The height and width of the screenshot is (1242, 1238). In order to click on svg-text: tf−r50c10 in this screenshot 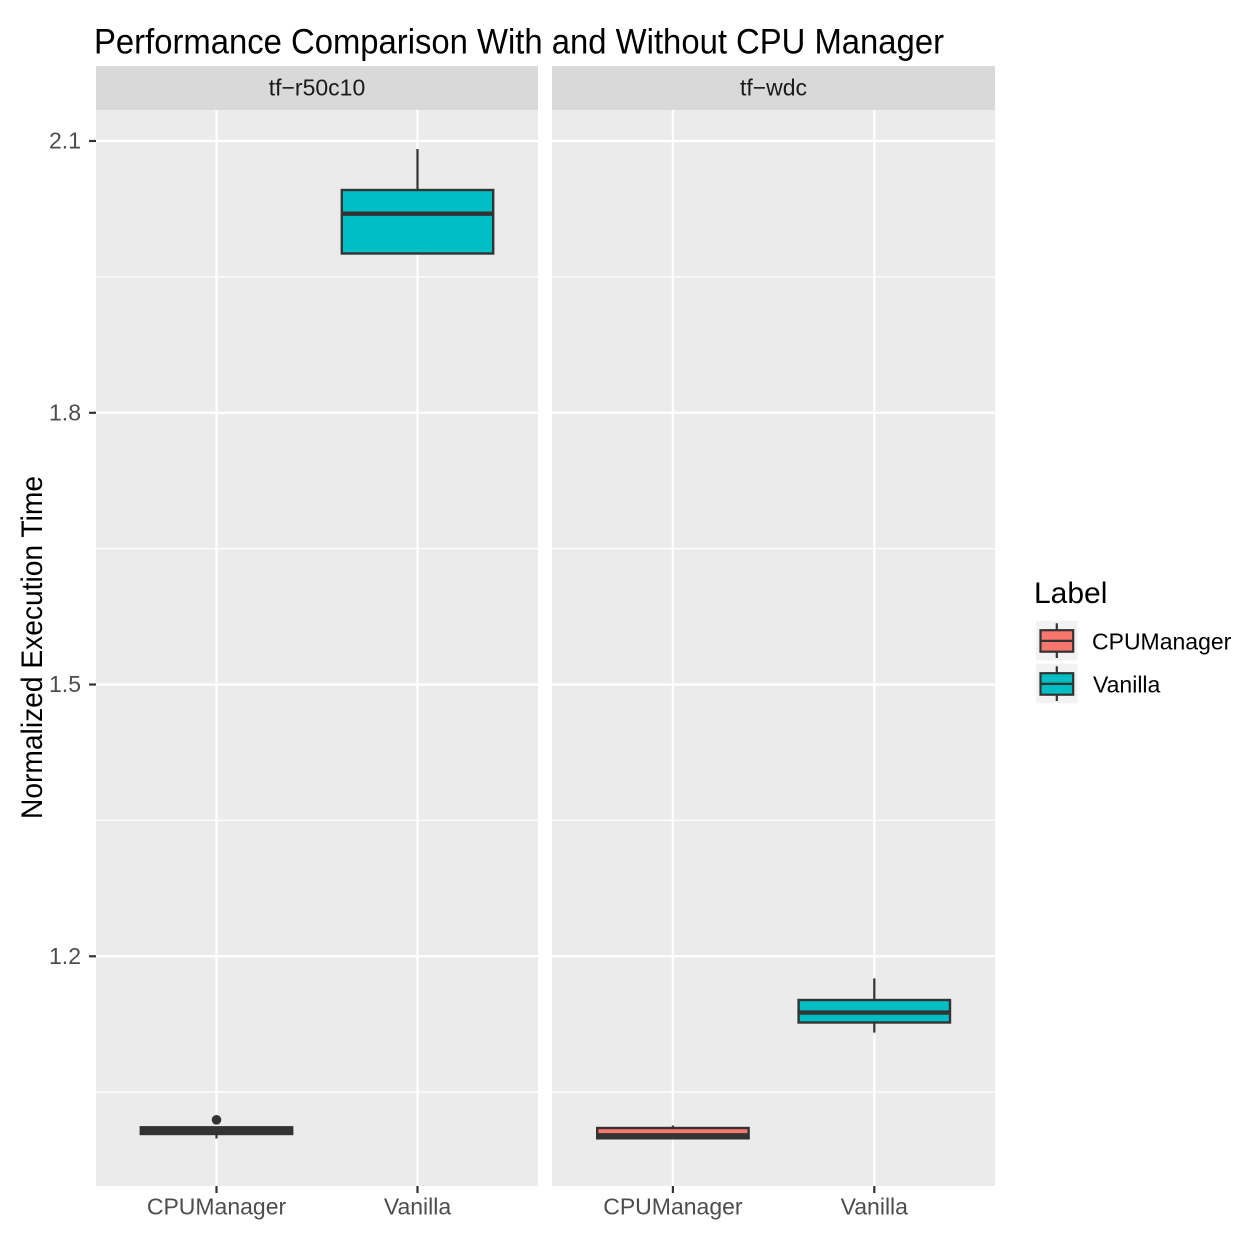, I will do `click(317, 88)`.